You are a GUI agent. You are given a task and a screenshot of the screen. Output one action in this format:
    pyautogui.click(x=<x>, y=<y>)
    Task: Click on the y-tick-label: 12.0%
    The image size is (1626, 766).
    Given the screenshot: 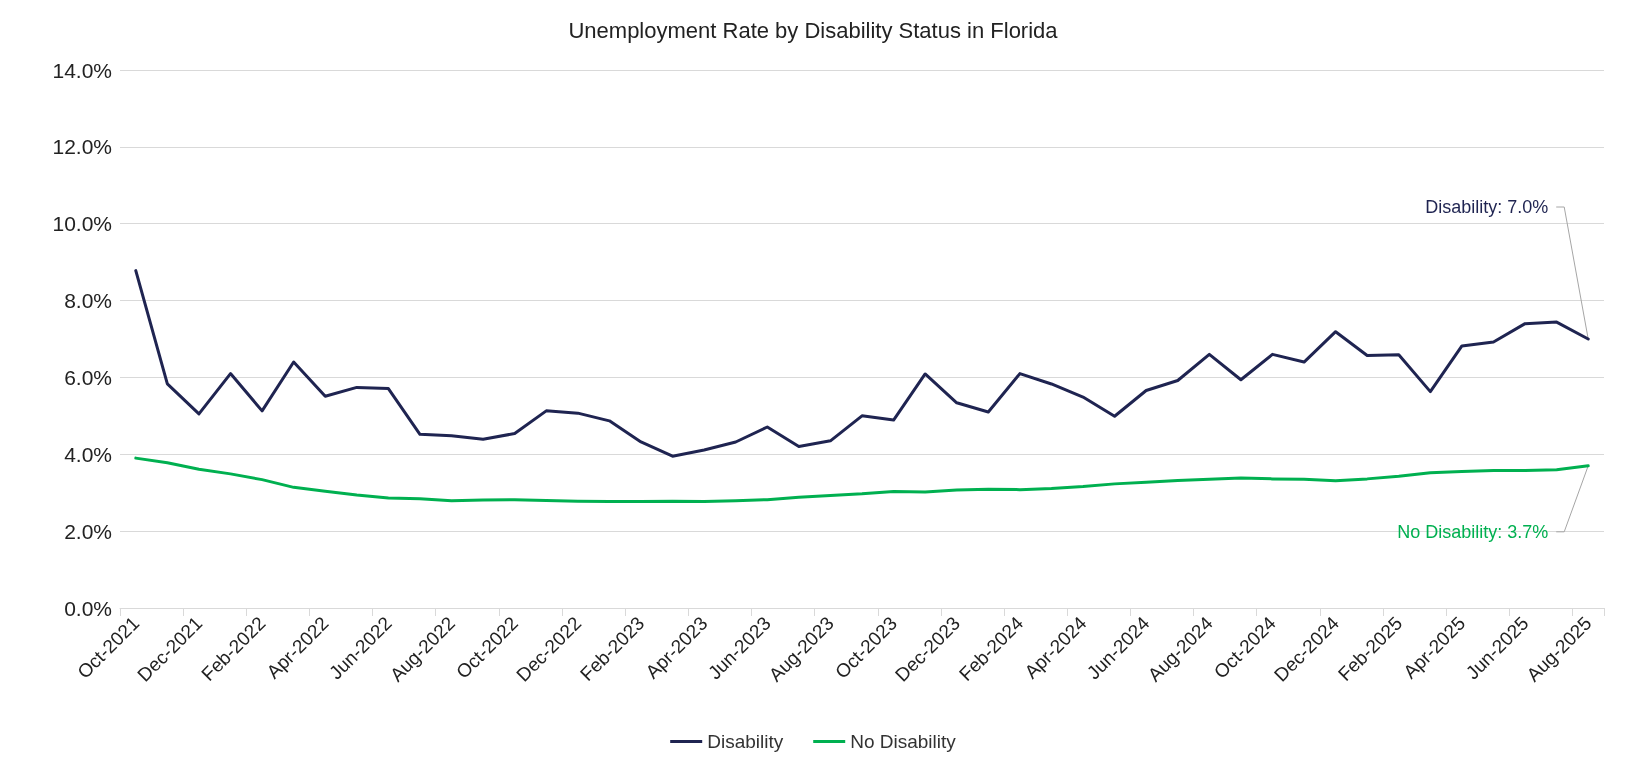 What is the action you would take?
    pyautogui.click(x=82, y=147)
    